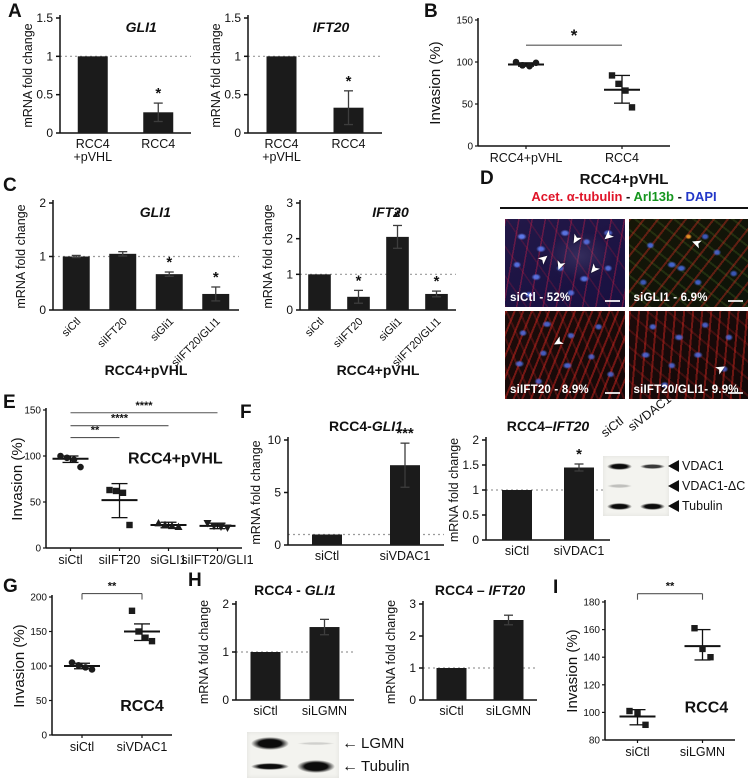 The image size is (748, 781). What do you see at coordinates (232, 95) in the screenshot?
I see `svg-text: 0.5` at bounding box center [232, 95].